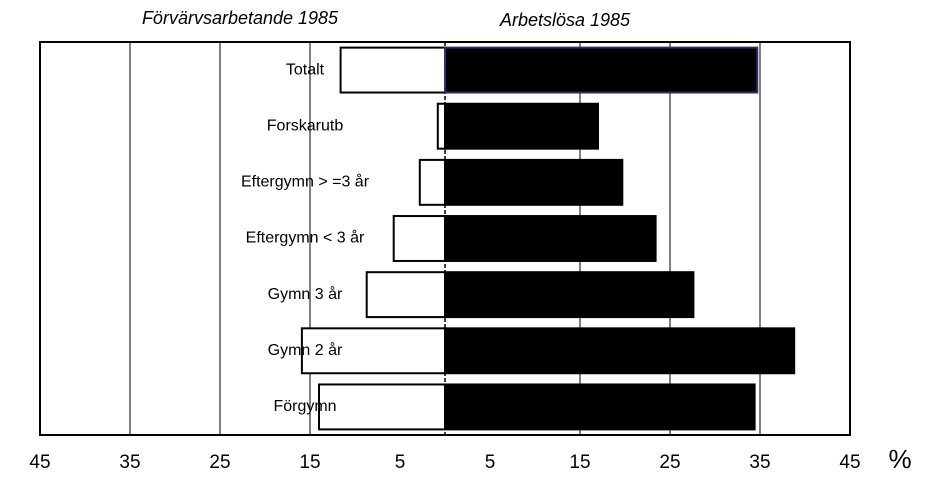 The width and height of the screenshot is (933, 477). I want to click on category-label: Totalt, so click(305, 69).